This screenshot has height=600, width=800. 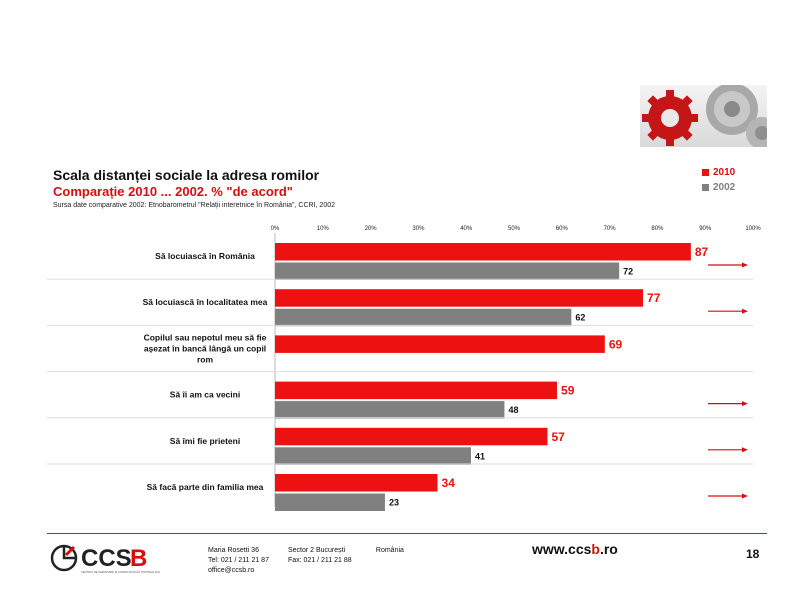 I want to click on x-tick-label: 90%, so click(x=705, y=229).